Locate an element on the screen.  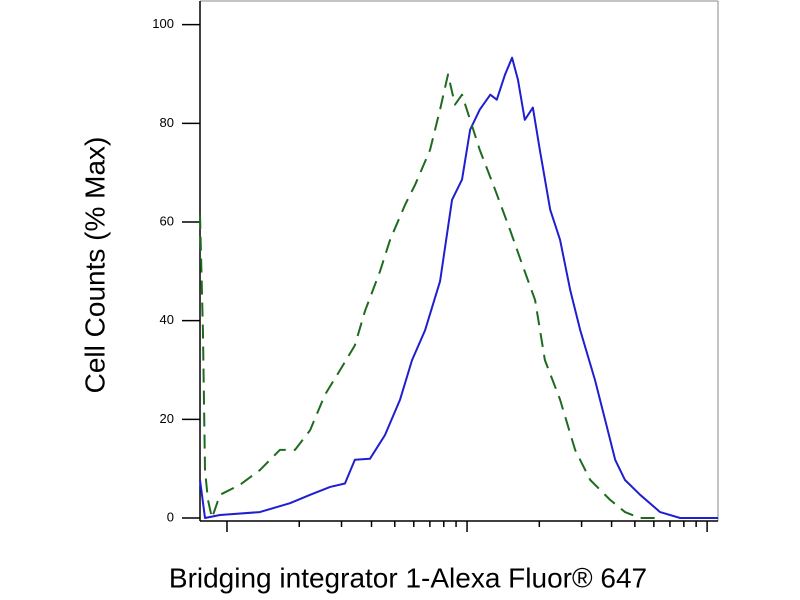
y-tick-label: 80 is located at coordinates (167, 122).